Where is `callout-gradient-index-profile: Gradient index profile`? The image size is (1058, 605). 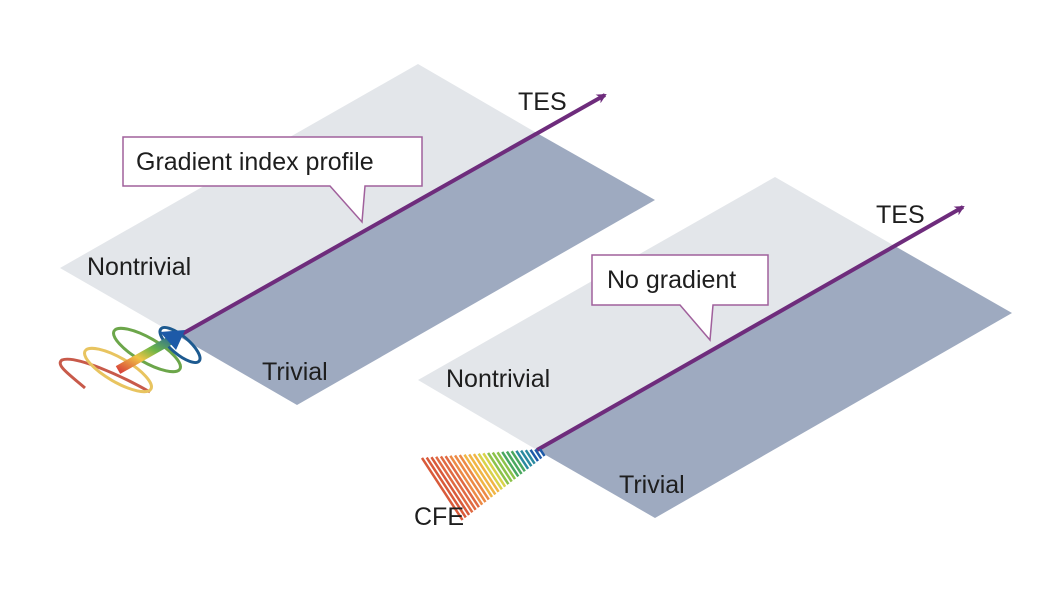
callout-gradient-index-profile: Gradient index profile is located at coordinates (272, 180).